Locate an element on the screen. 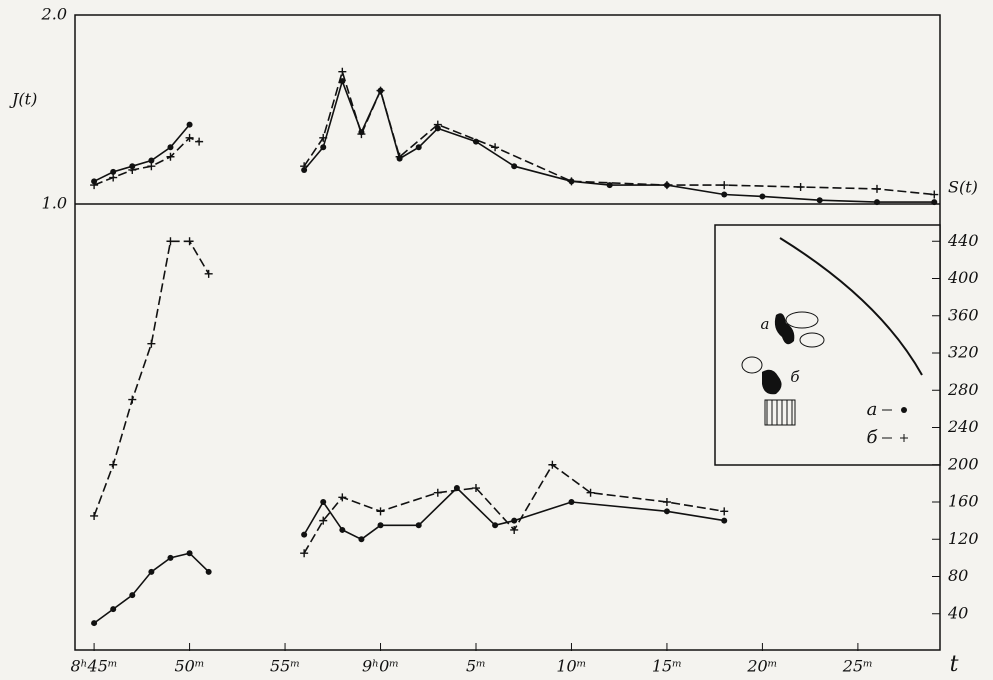 The width and height of the screenshot is (993, 680). x-tick-label: 5ᵐ is located at coordinates (476, 666).